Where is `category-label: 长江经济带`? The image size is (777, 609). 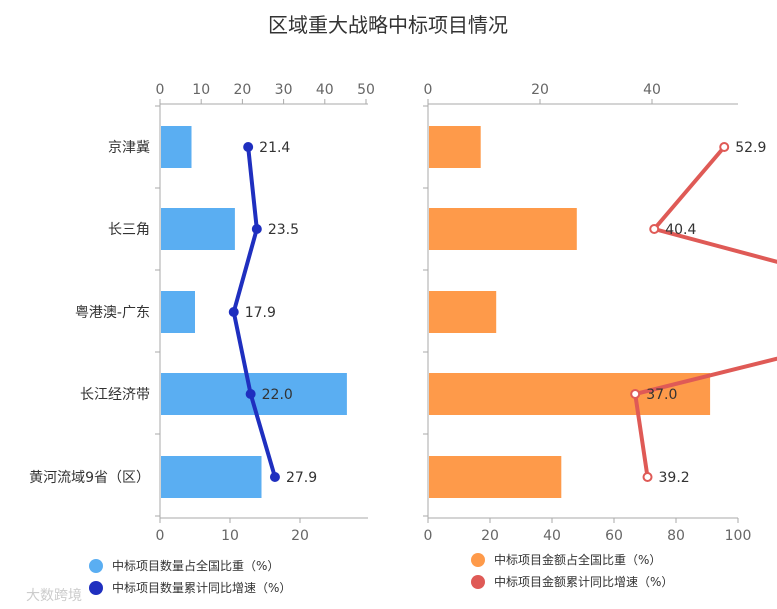 category-label: 长江经济带 is located at coordinates (115, 395).